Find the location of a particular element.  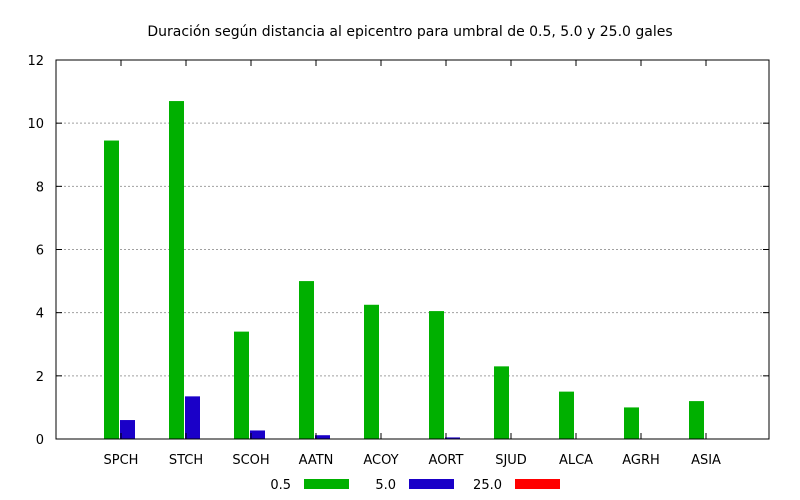

x-tick-label: SCOH is located at coordinates (250, 460).